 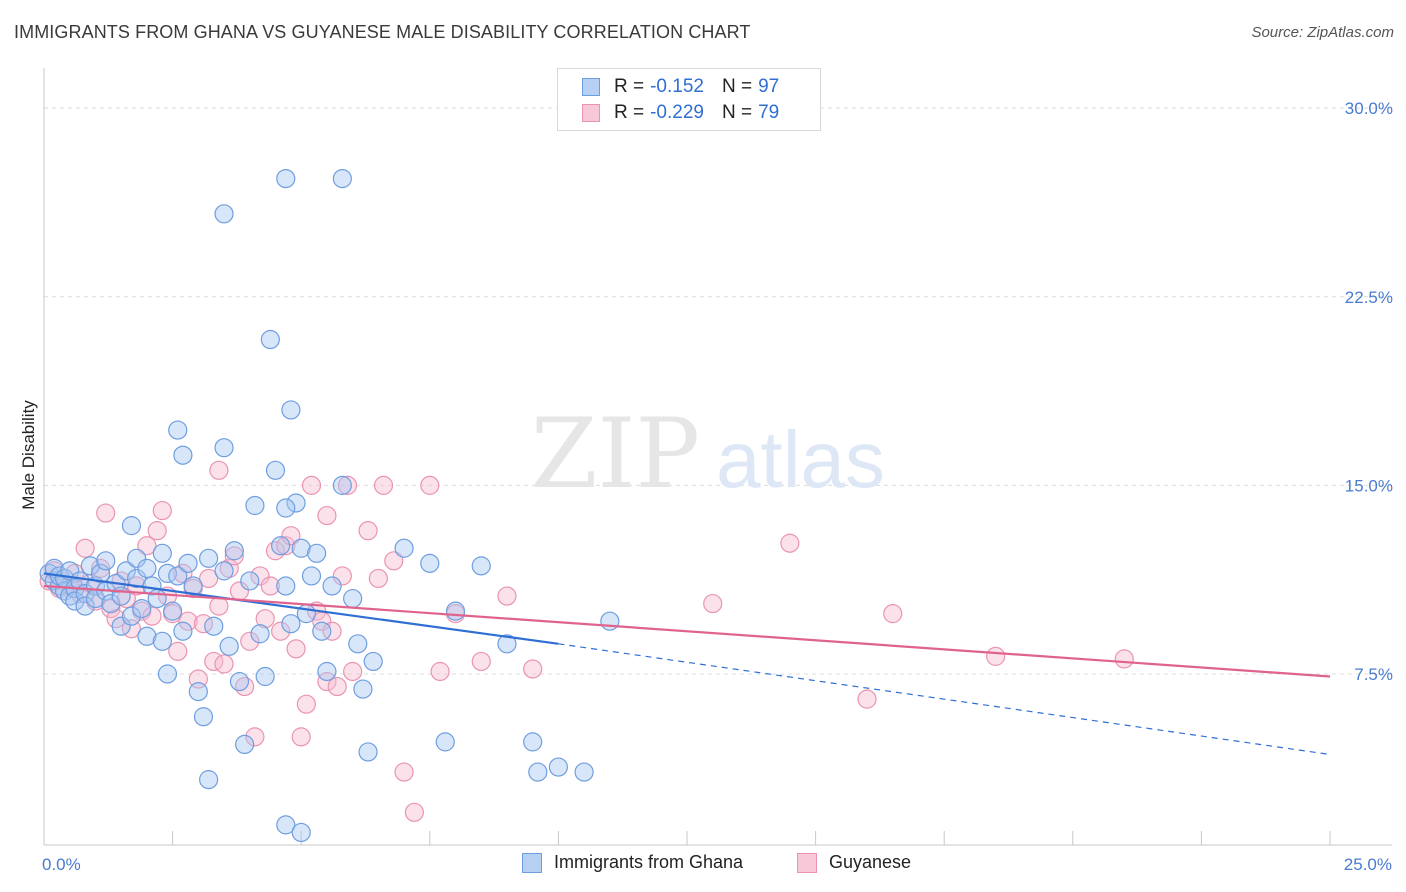 What do you see at coordinates (687, 631) in the screenshot?
I see `guyanese-trend-line` at bounding box center [687, 631].